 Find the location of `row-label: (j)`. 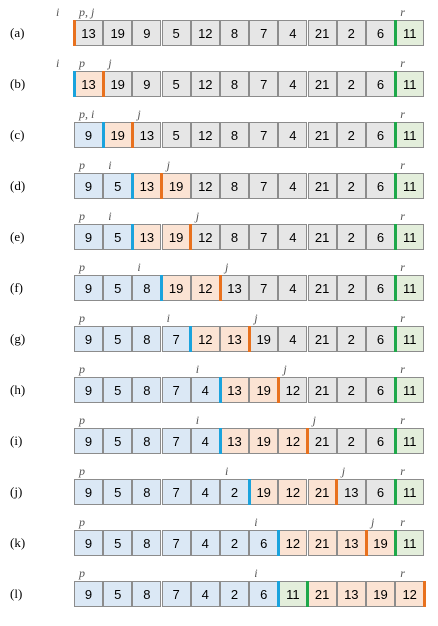

row-label: (j) is located at coordinates (16, 491).